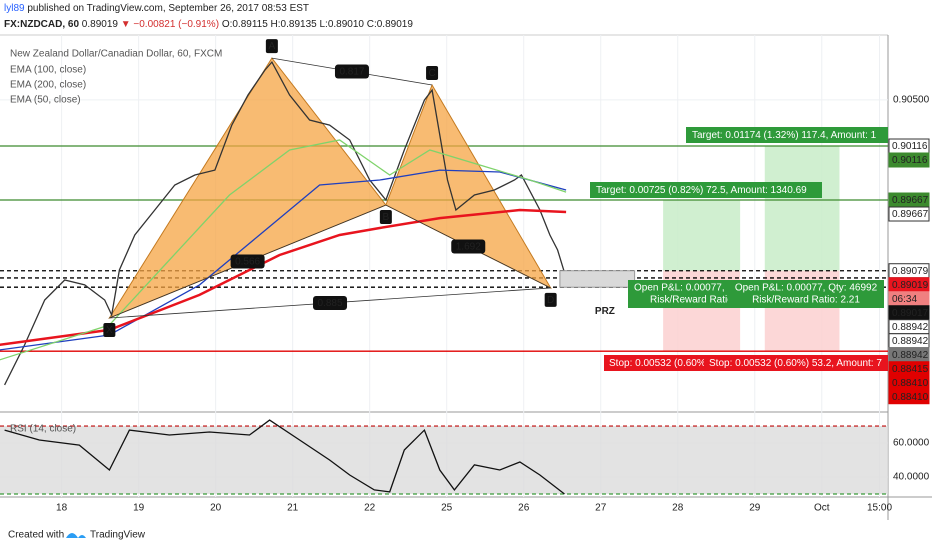 This screenshot has width=932, height=550. Describe the element at coordinates (293, 508) in the screenshot. I see `x-tick-label: 21` at that location.